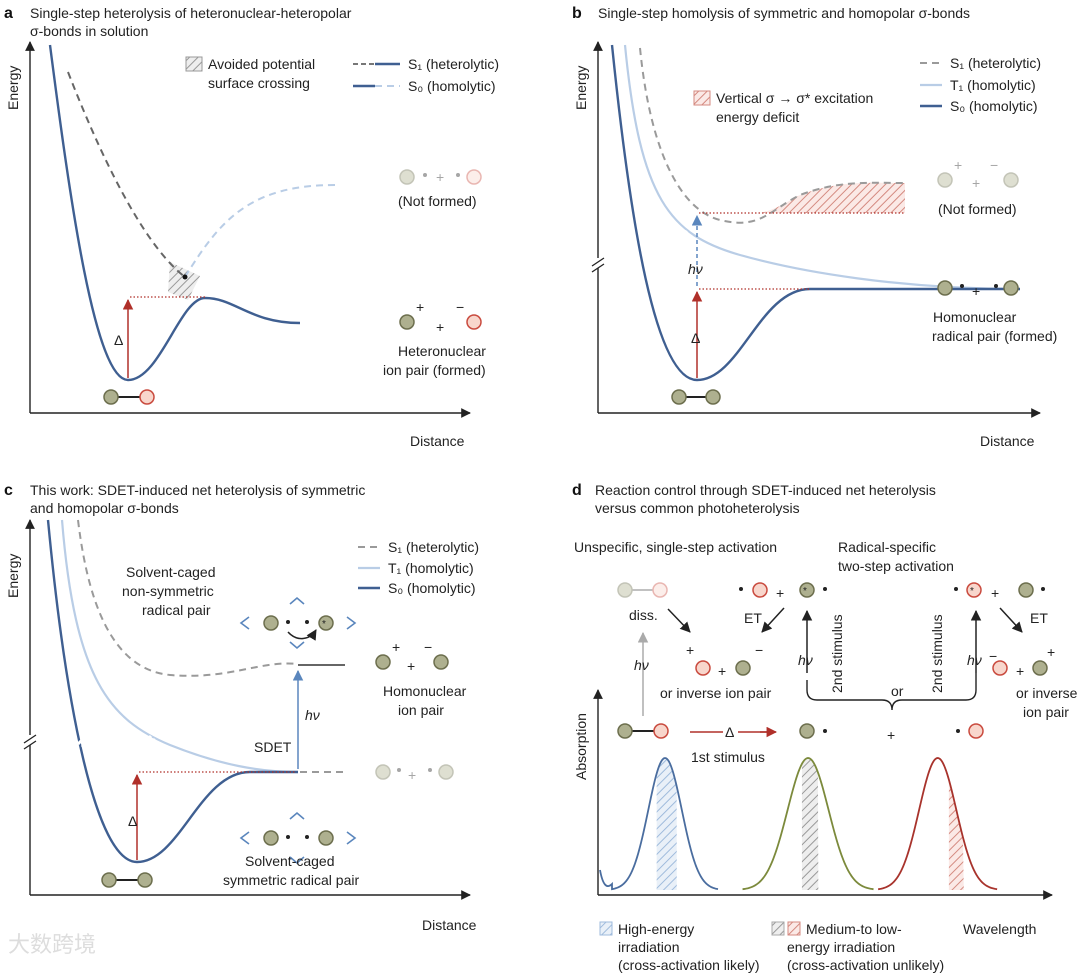 The image size is (1080, 976). What do you see at coordinates (89, 31) in the screenshot?
I see `panel-title-line2: σ-bonds in solution` at bounding box center [89, 31].